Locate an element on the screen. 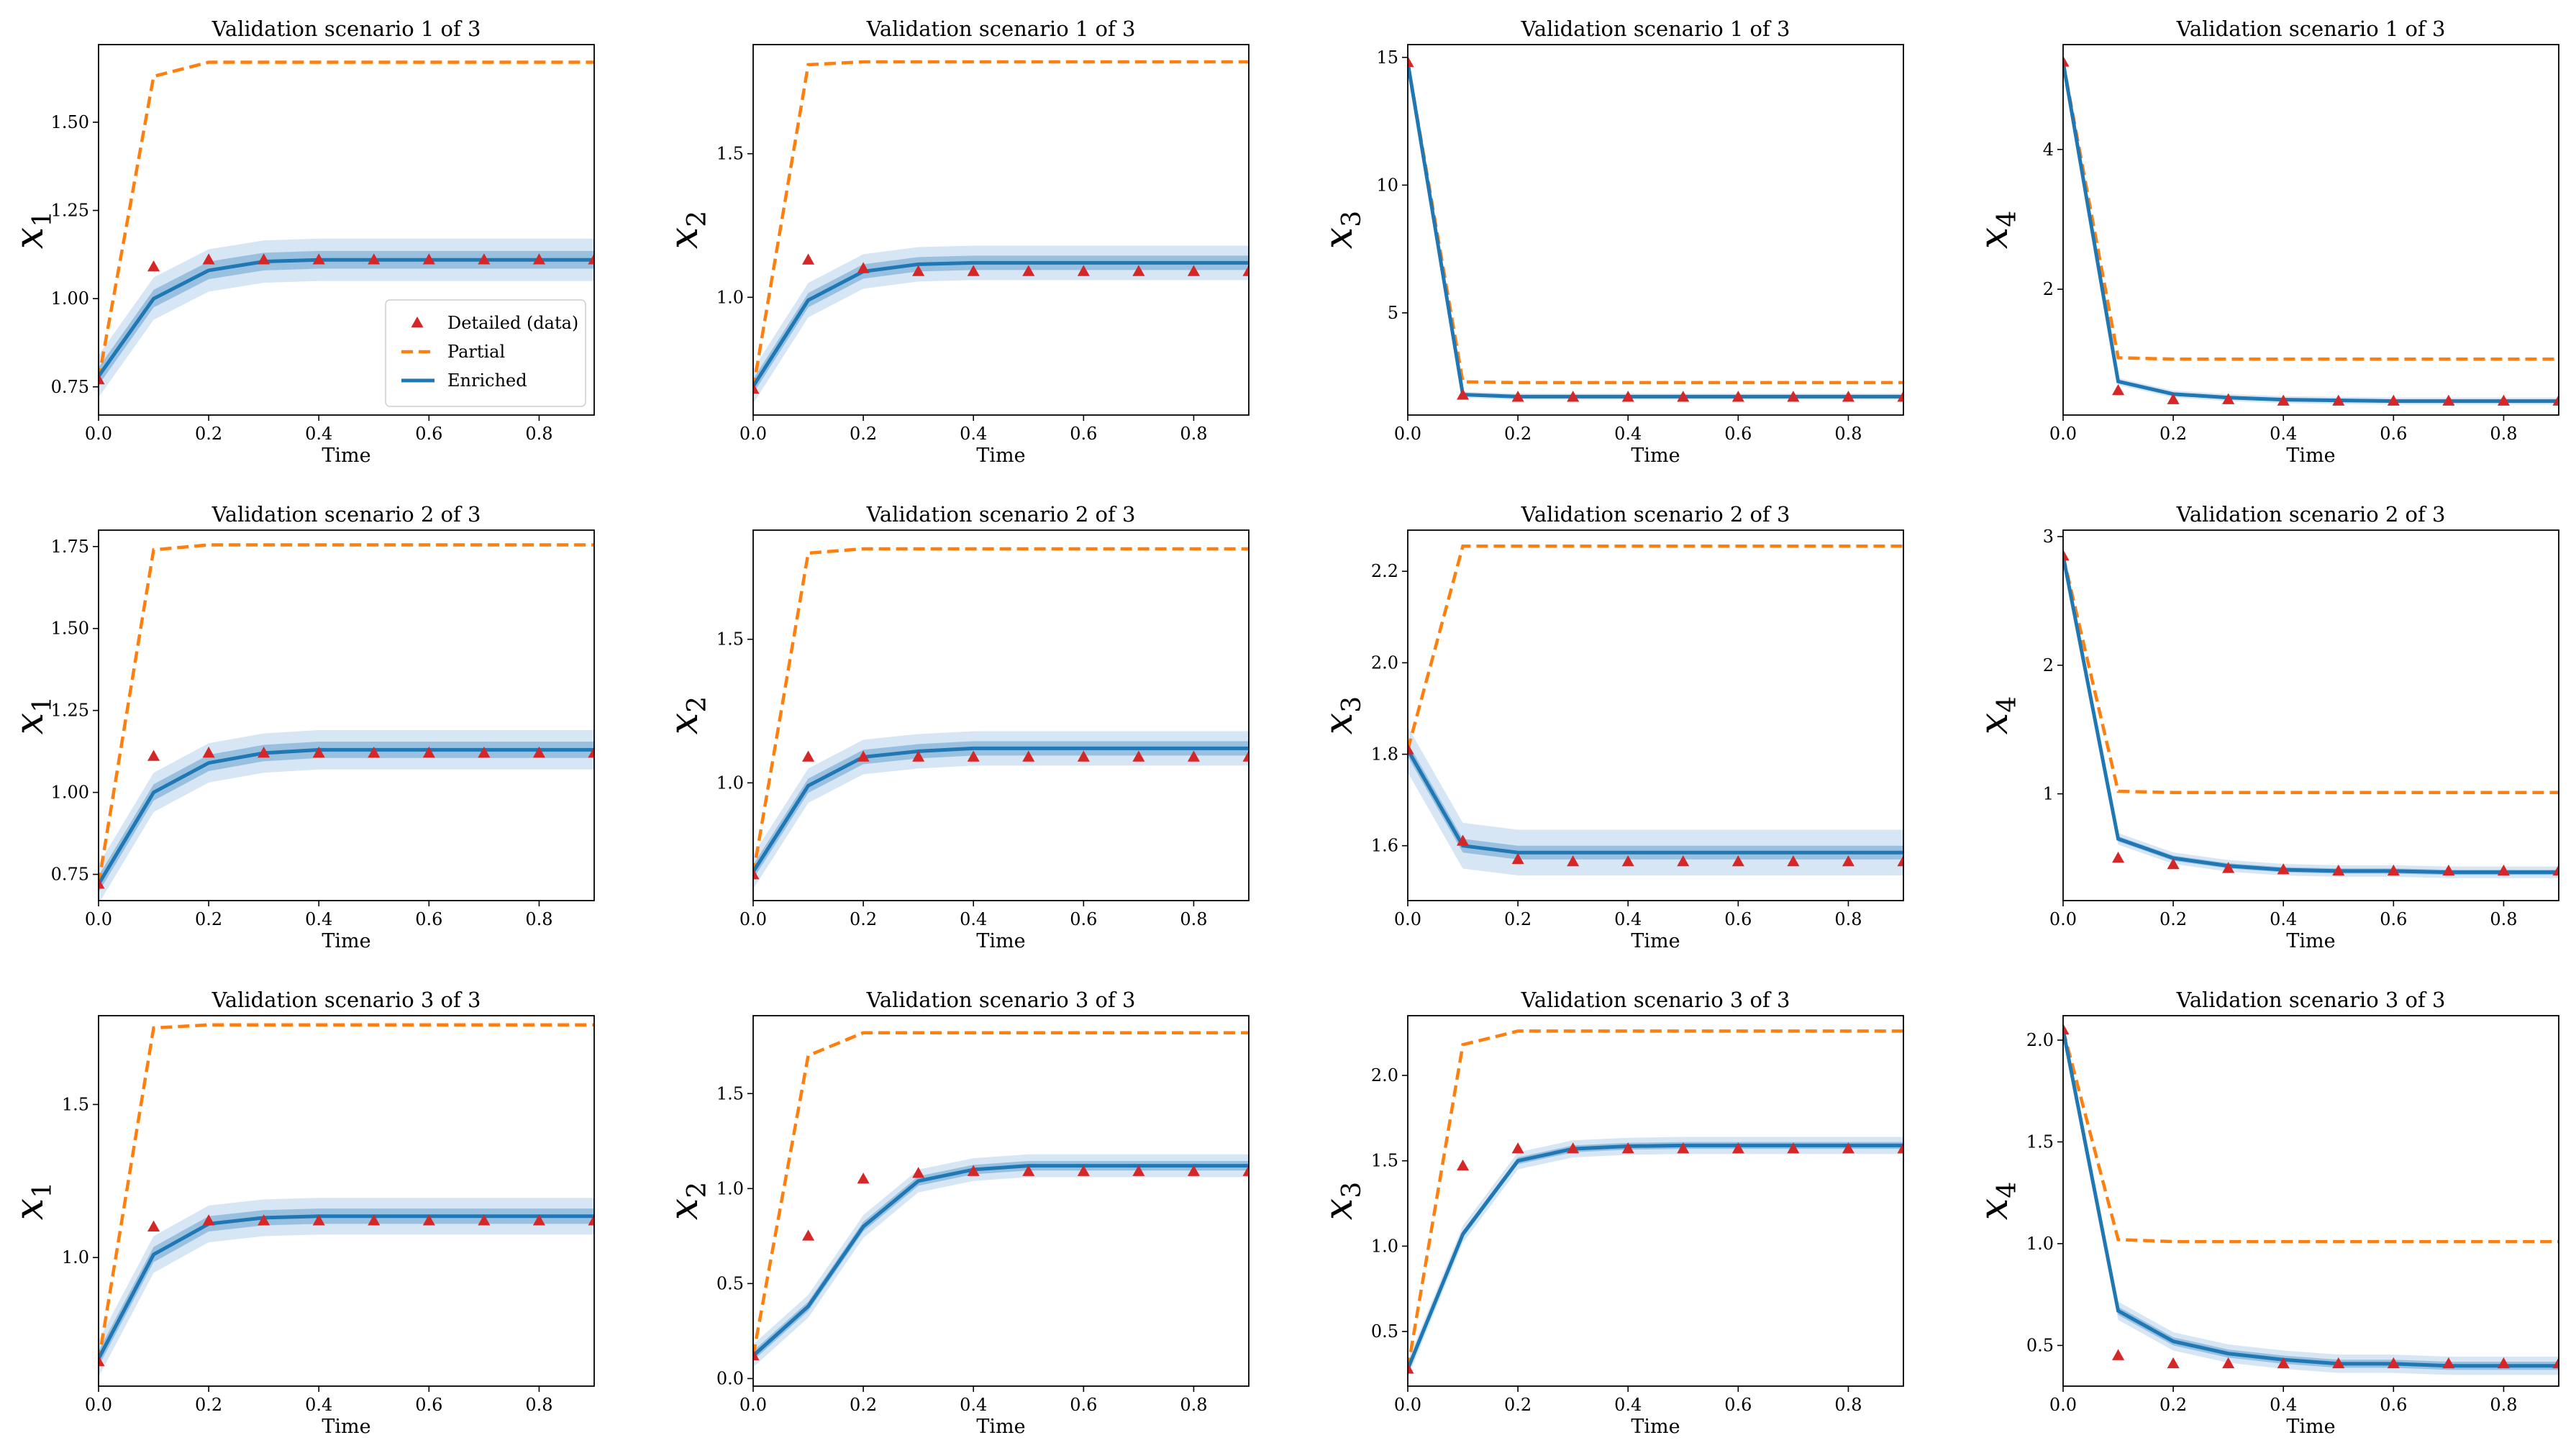 The width and height of the screenshot is (2576, 1448). y-axis-label: x3 is located at coordinates (1341, 1201).